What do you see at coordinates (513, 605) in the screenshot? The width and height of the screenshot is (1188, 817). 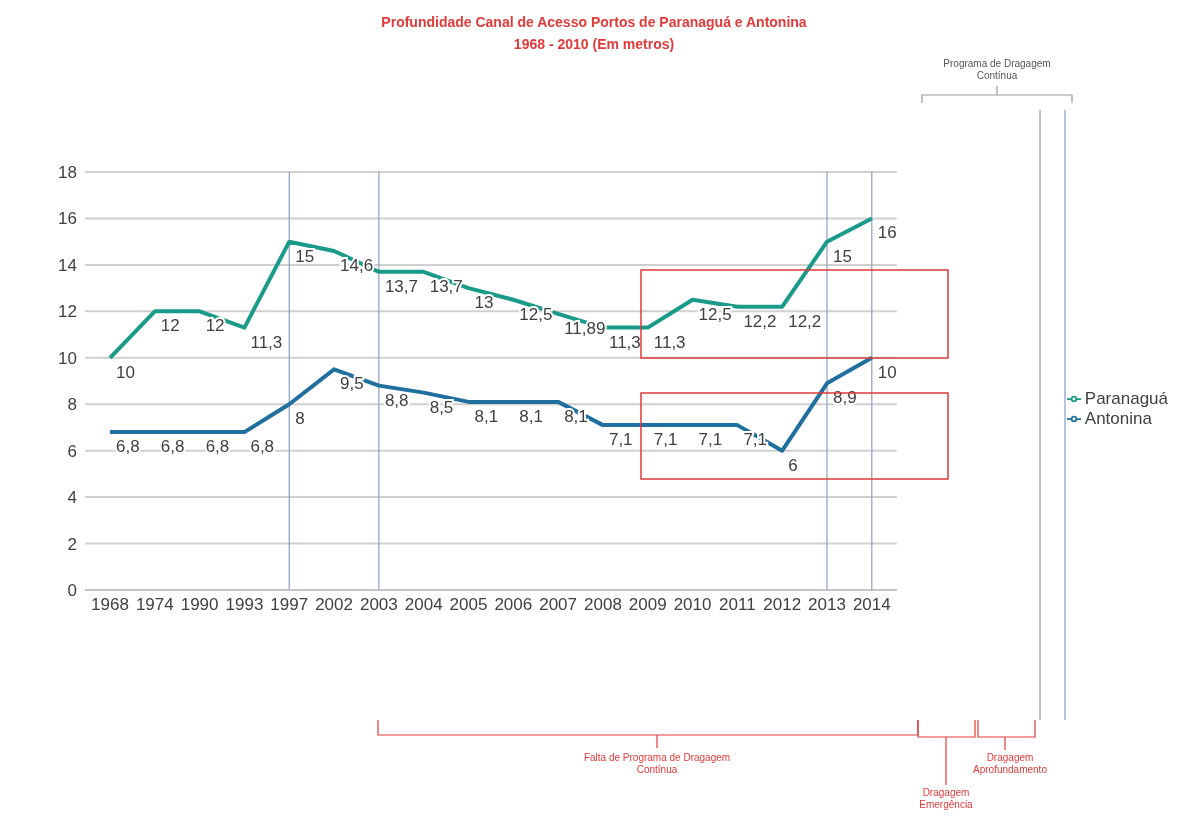 I see `x-tick-label: 2006` at bounding box center [513, 605].